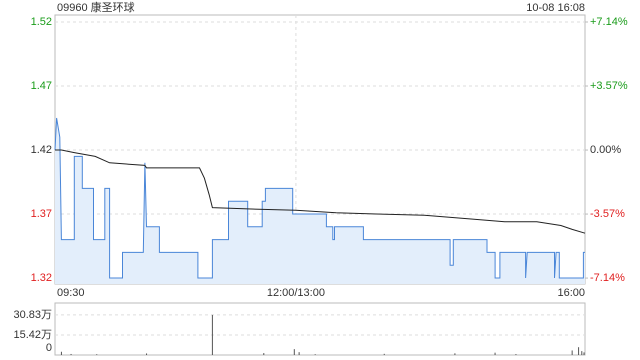 This screenshot has height=360, width=640. I want to click on x-tick-label: 12:00/13:00, so click(296, 293).